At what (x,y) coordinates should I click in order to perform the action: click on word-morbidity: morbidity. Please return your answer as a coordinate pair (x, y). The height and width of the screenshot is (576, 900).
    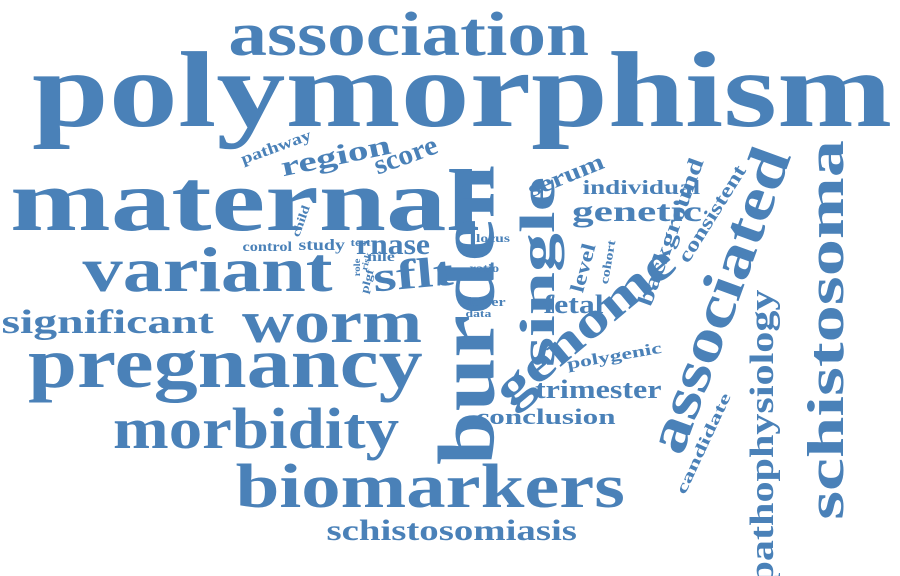
    Looking at the image, I should click on (256, 428).